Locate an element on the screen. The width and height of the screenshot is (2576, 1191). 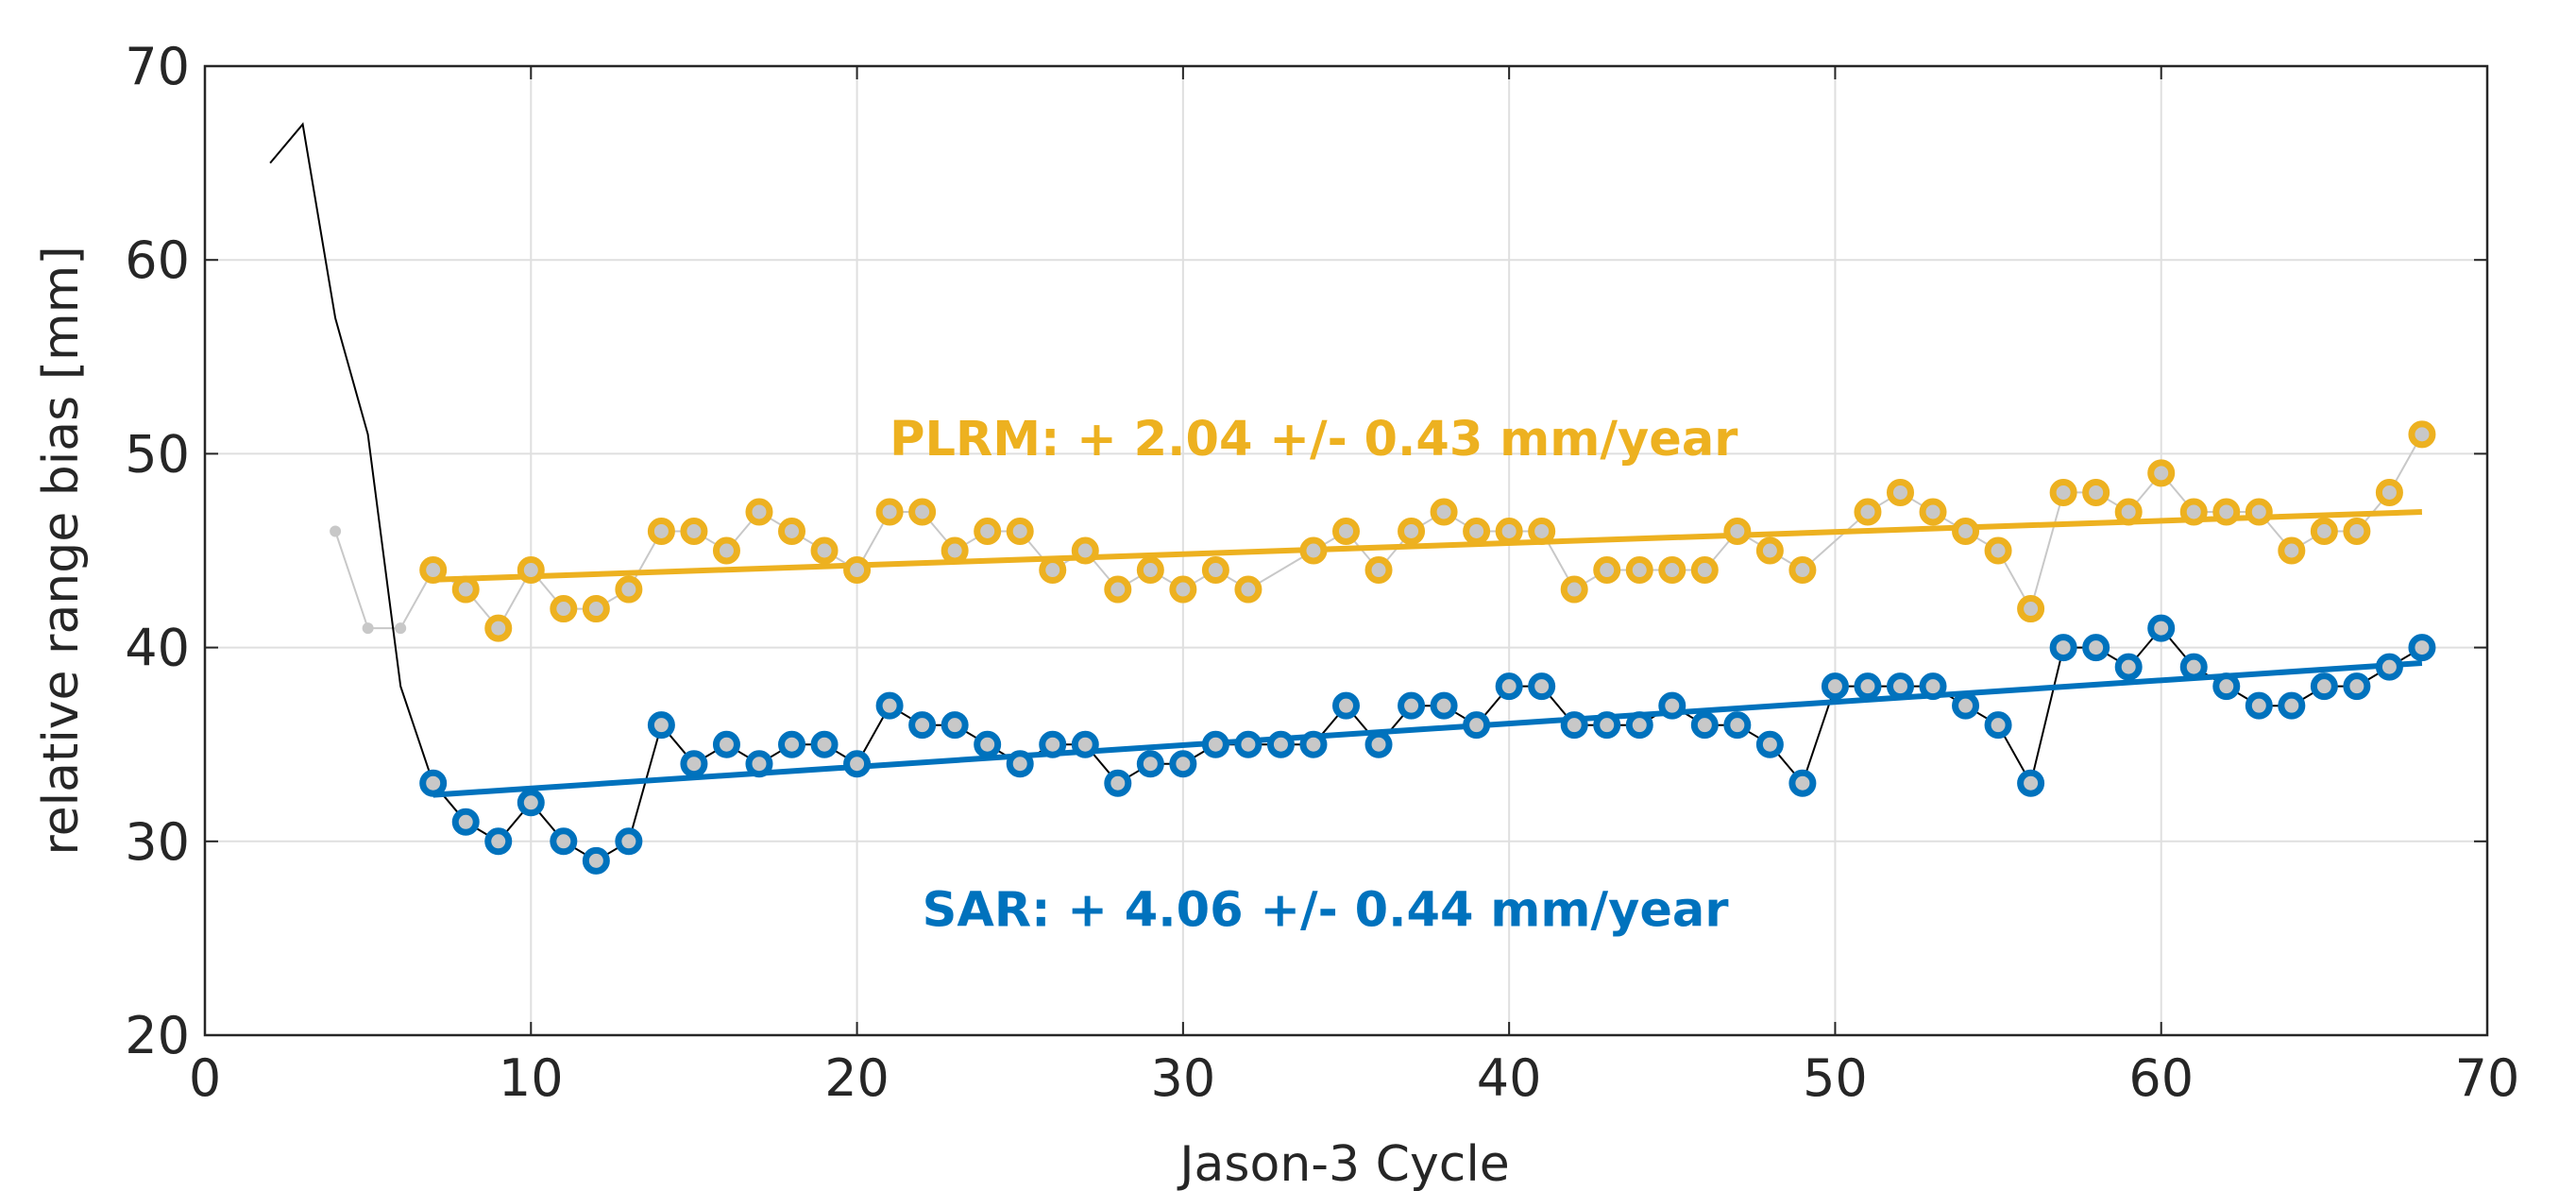
x-tick-label: 30 is located at coordinates (1182, 1078).